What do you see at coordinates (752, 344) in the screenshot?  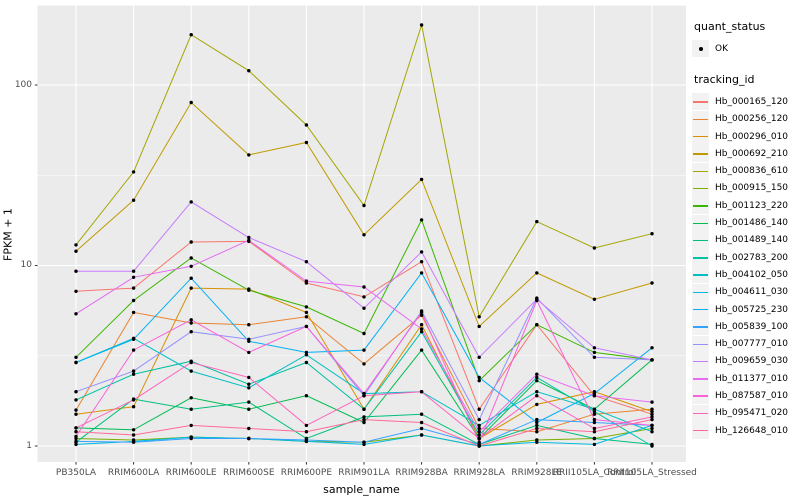 I see `legend-item-label: Hb_007777_010` at bounding box center [752, 344].